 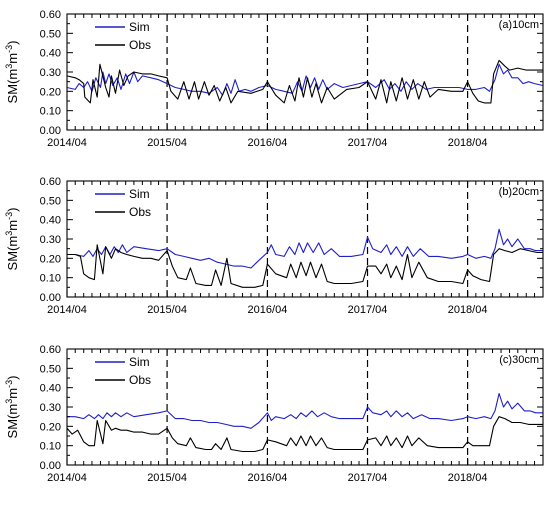 I want to click on xtick-label-1-3: 2017/04, so click(x=368, y=310).